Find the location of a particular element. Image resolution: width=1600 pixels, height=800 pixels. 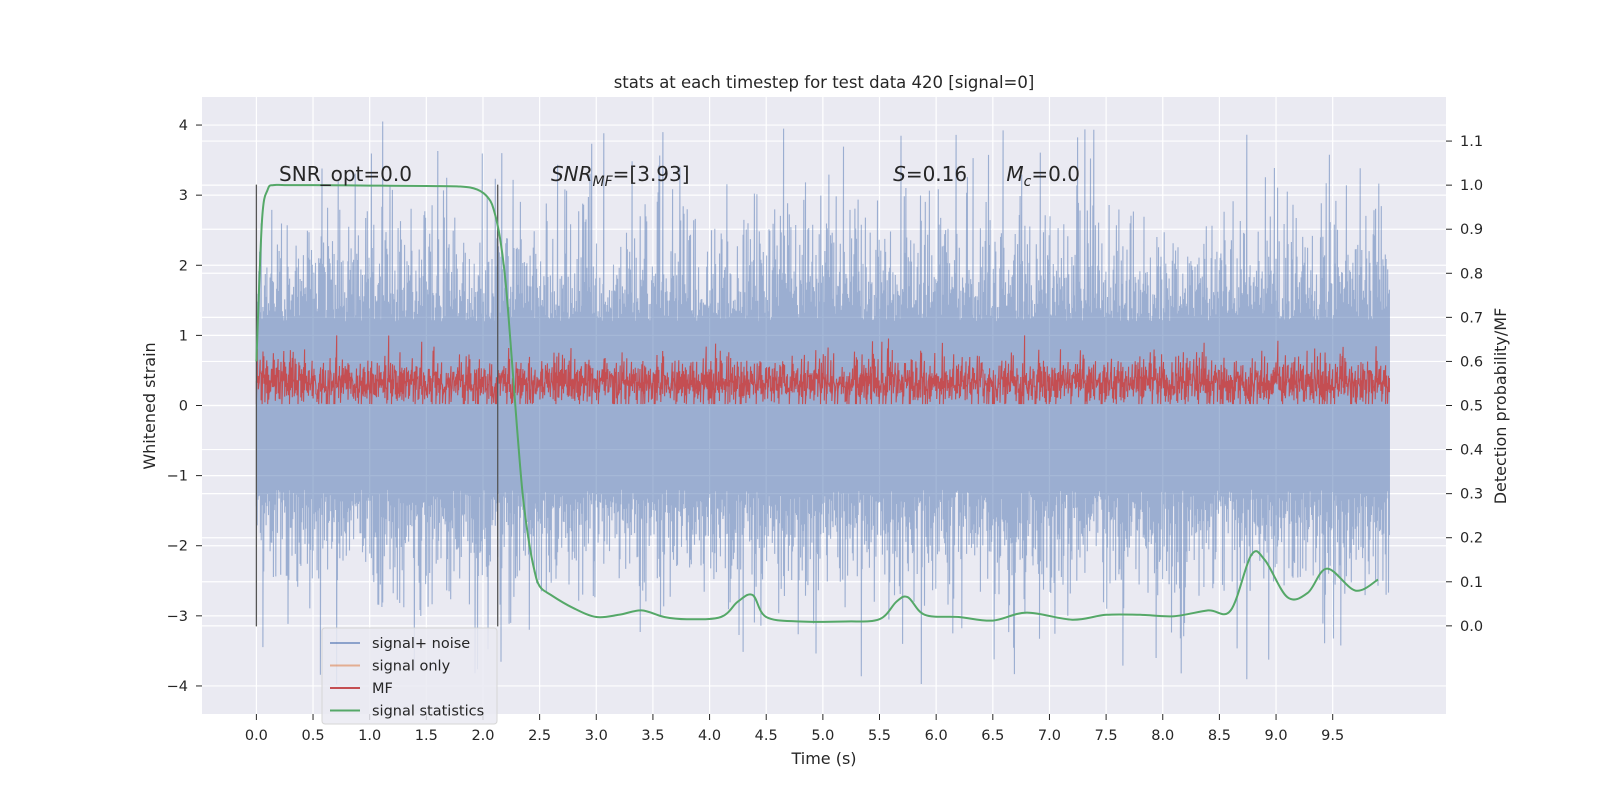

x-tick-label: 1.5 is located at coordinates (426, 736).